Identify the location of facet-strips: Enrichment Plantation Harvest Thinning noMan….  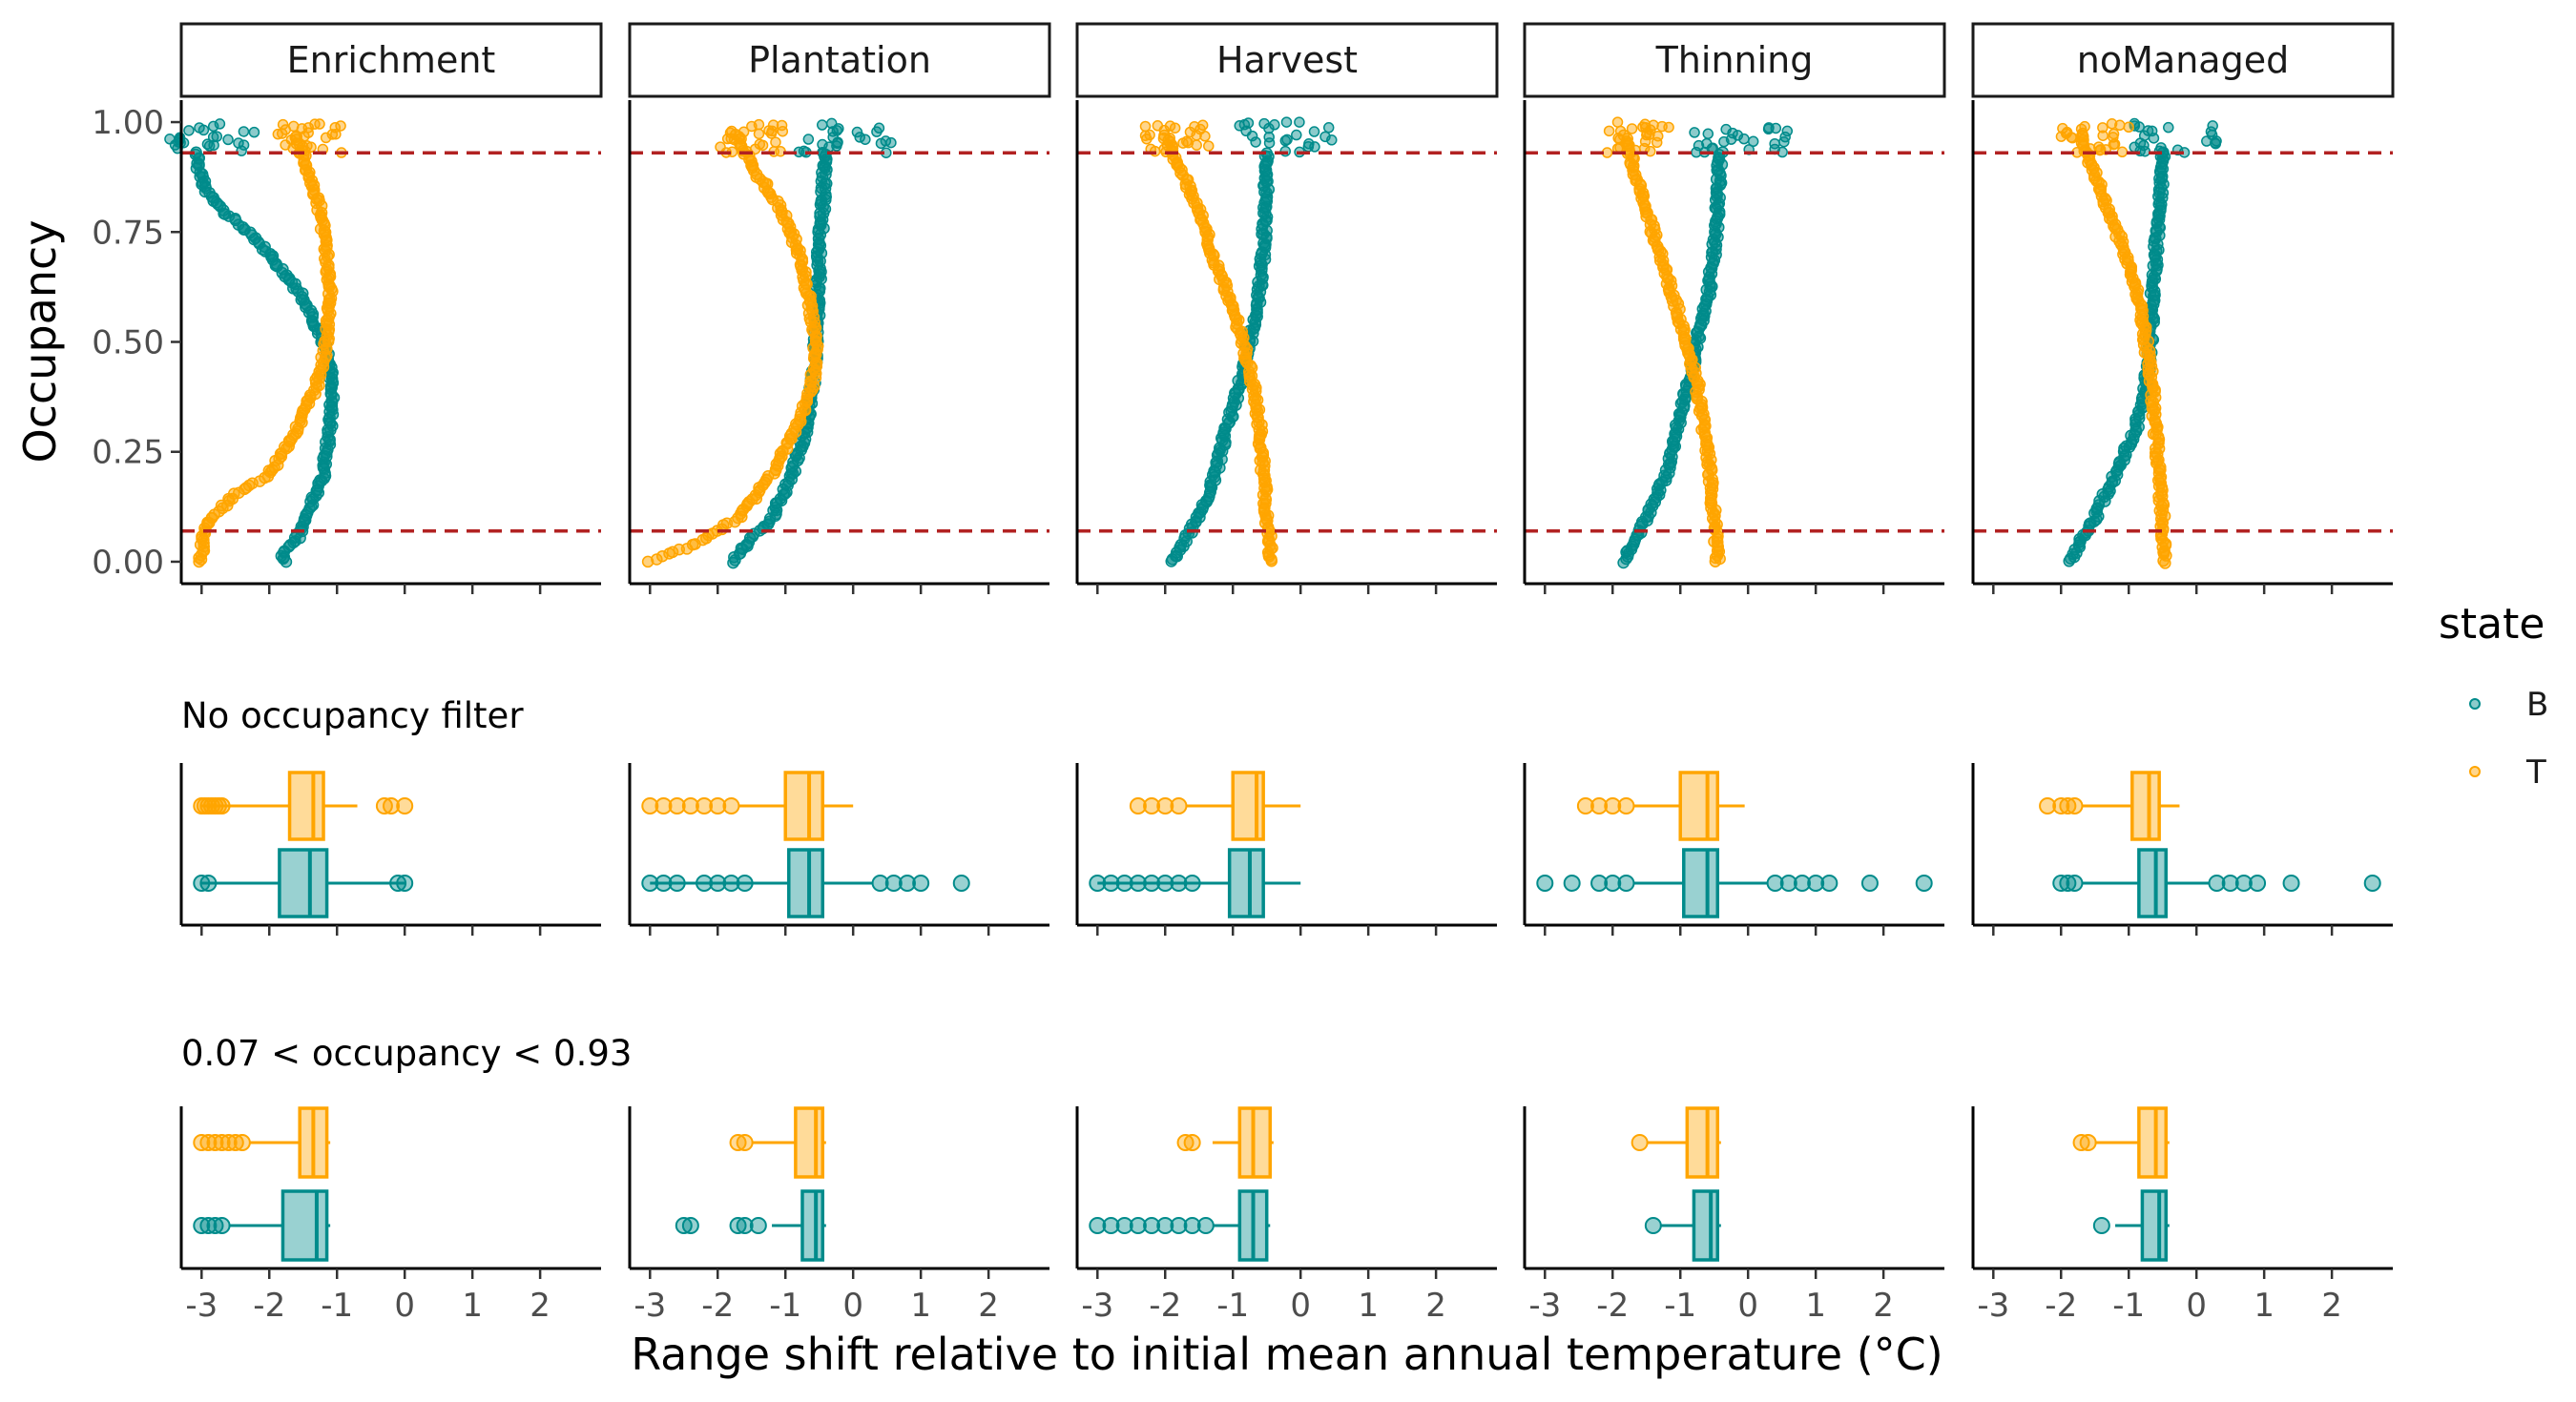
(1287, 60).